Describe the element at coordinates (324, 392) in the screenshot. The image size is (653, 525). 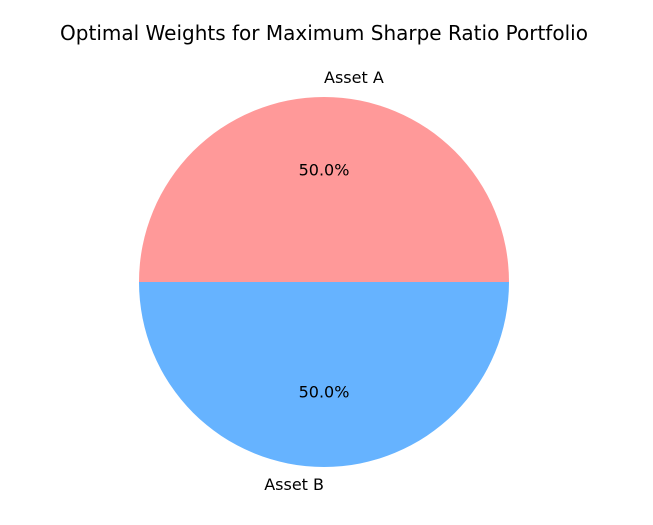
I see `slice-percent-asset-b: 50.0%` at that location.